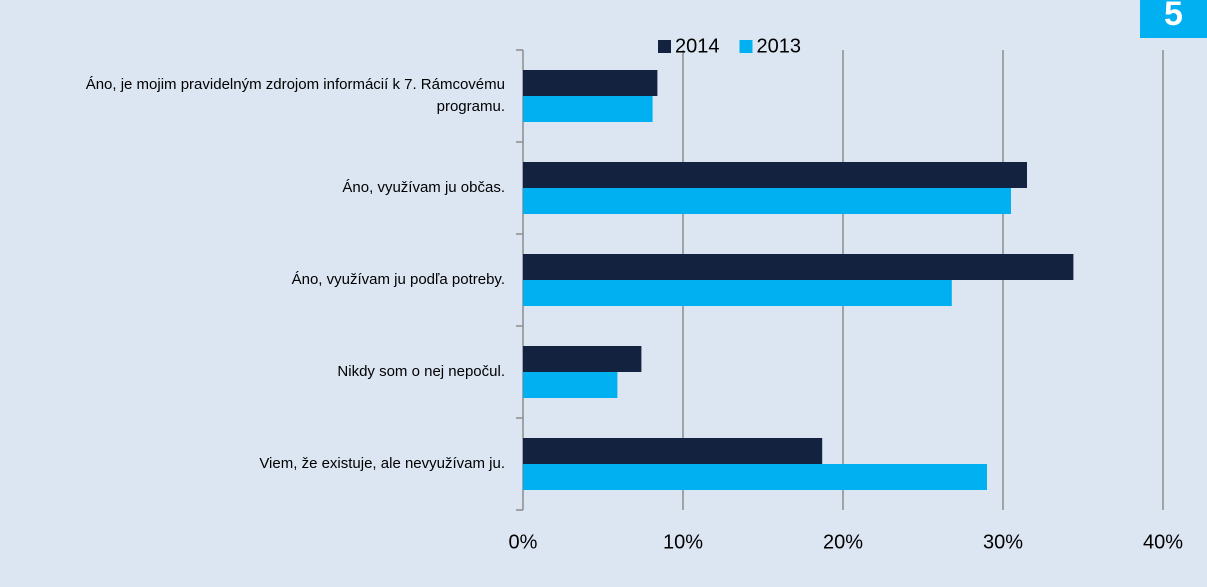 This screenshot has width=1207, height=587. Describe the element at coordinates (843, 542) in the screenshot. I see `x-tick-label: 20%` at that location.